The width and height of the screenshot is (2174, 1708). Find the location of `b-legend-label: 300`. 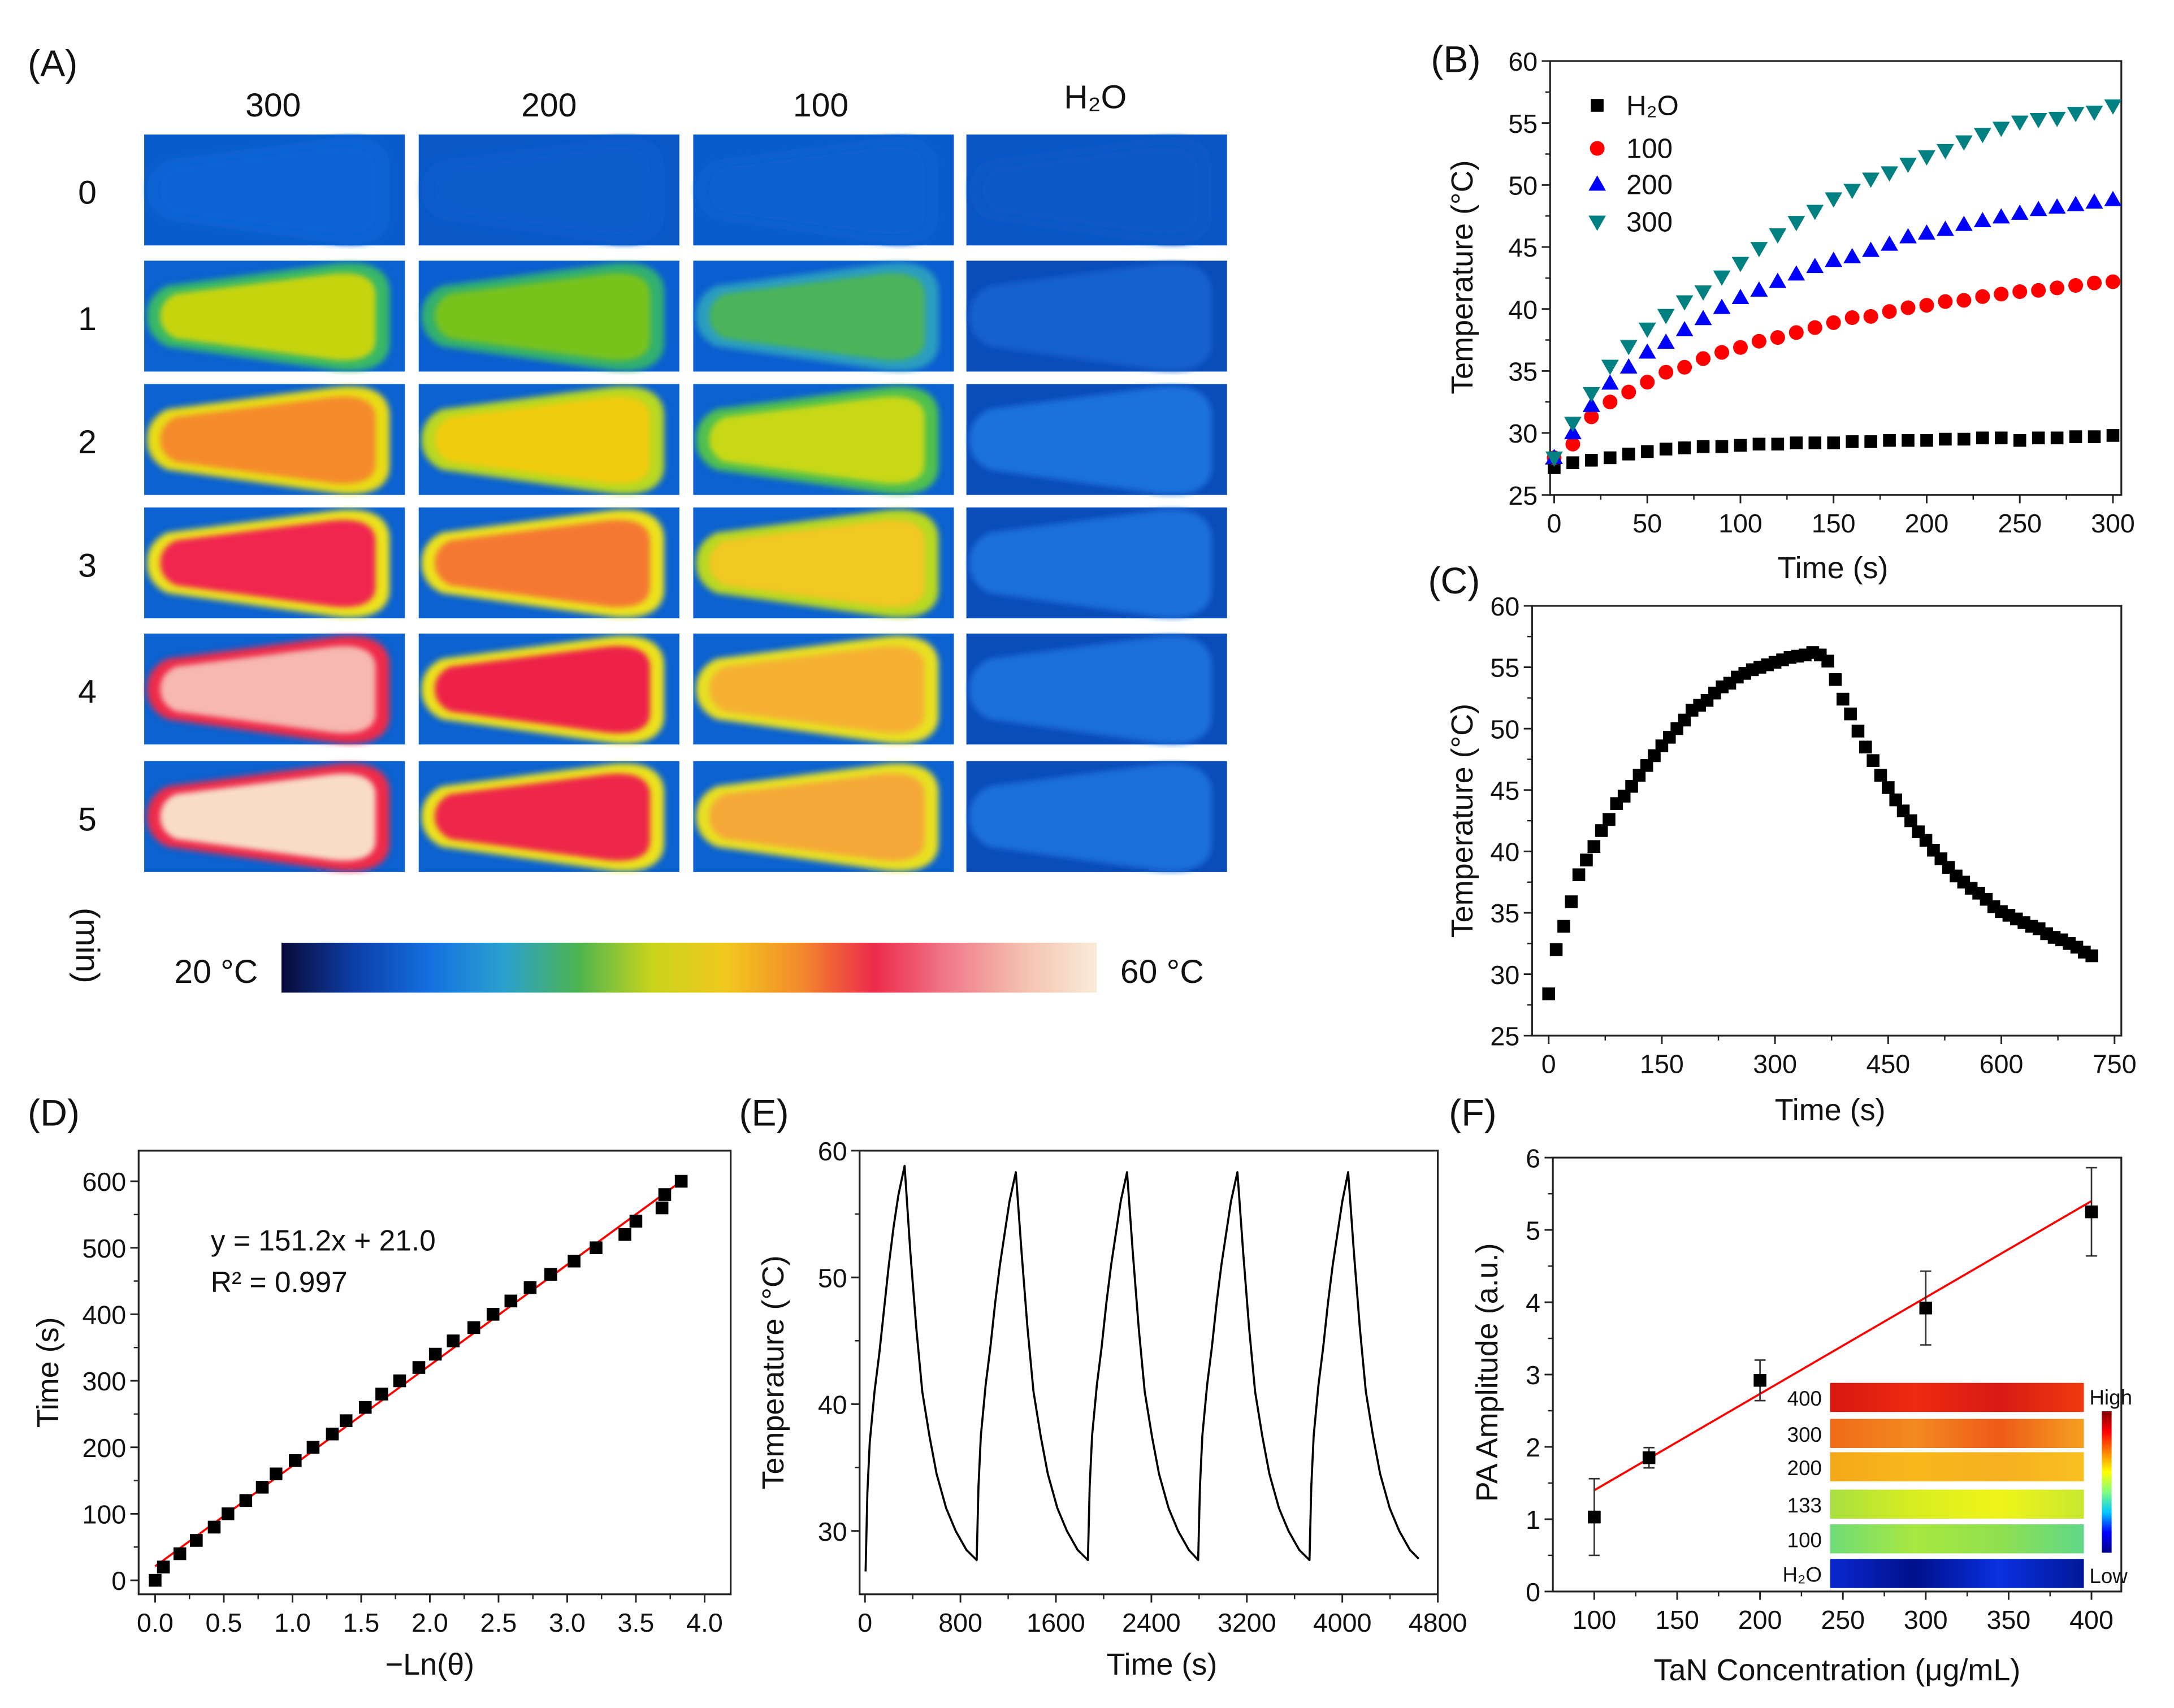

b-legend-label: 300 is located at coordinates (1650, 223).